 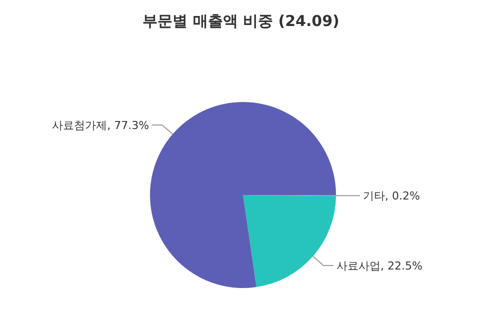 What do you see at coordinates (374, 195) in the screenshot?
I see `slice-label: 기타` at bounding box center [374, 195].